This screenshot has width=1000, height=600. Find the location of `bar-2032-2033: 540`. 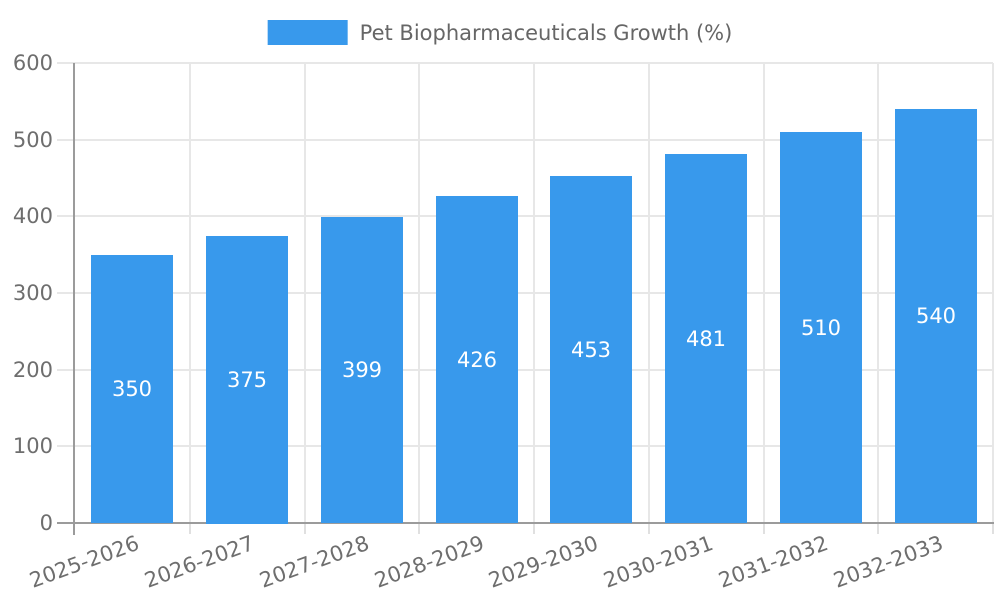

bar-2032-2033: 540 is located at coordinates (936, 316).